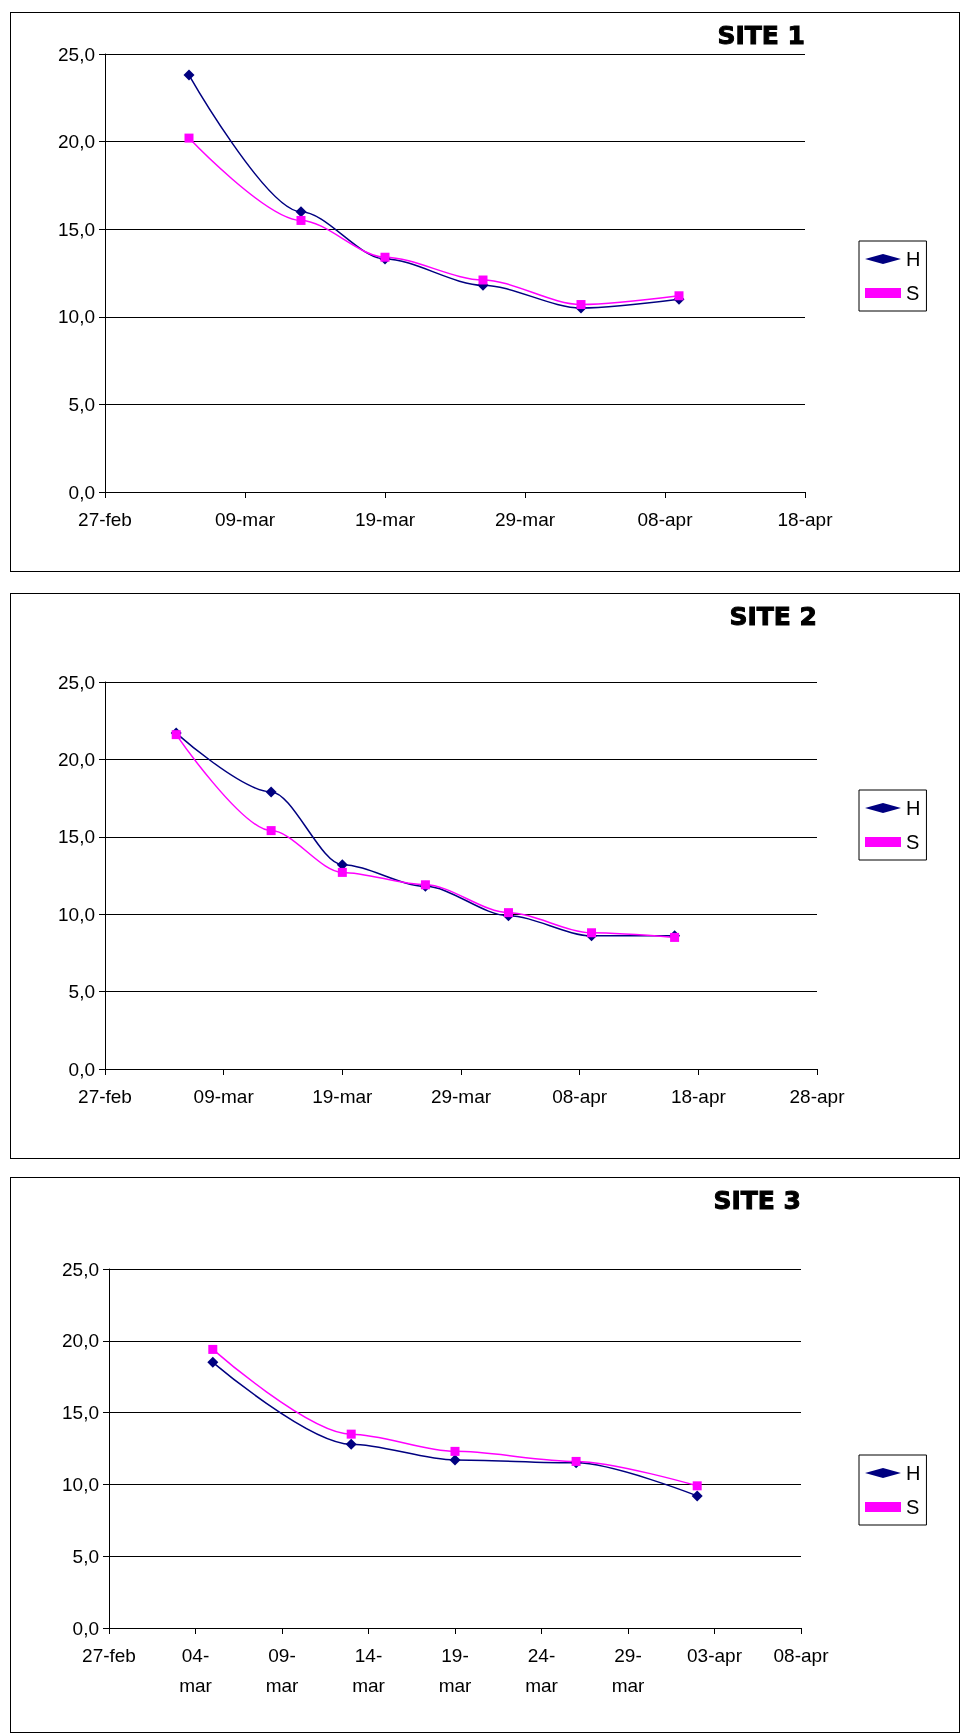 The width and height of the screenshot is (962, 1733). Describe the element at coordinates (773, 616) in the screenshot. I see `chart-title: SITE 2` at that location.